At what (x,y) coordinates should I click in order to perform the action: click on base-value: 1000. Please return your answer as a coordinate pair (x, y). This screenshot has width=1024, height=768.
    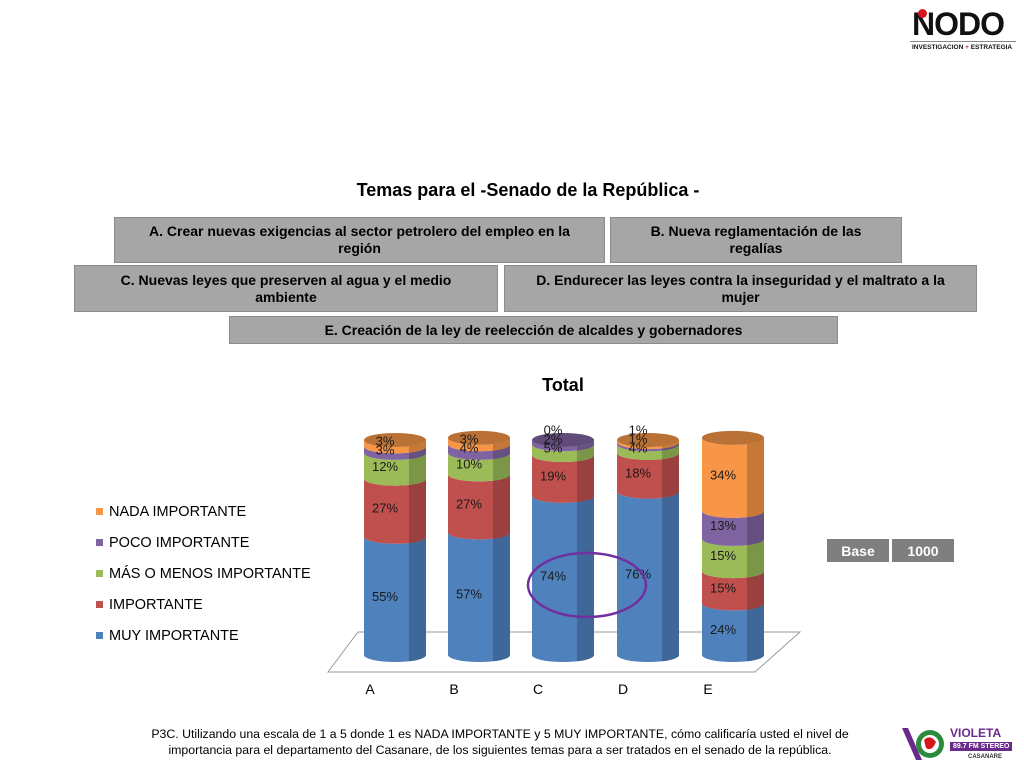
    Looking at the image, I should click on (923, 550).